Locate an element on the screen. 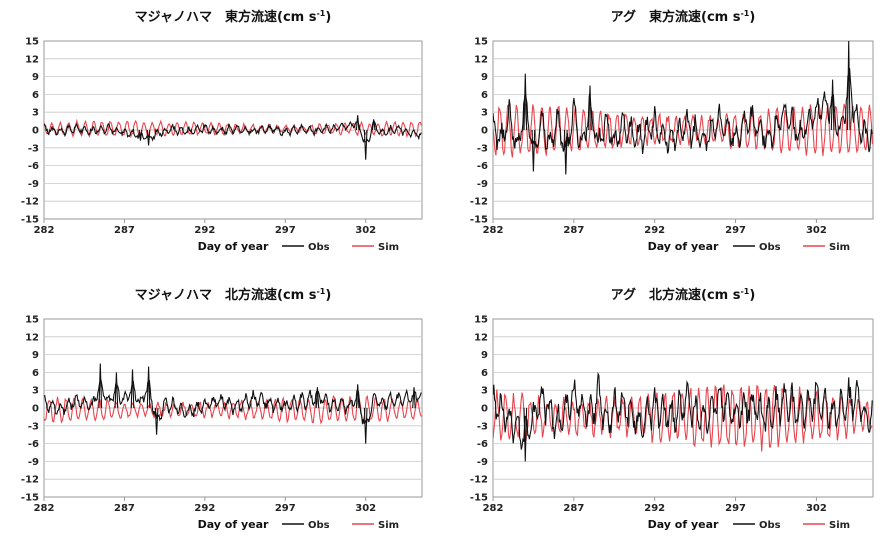  chart-title-text: マジャノハマ 北方流速 is located at coordinates (206, 295).